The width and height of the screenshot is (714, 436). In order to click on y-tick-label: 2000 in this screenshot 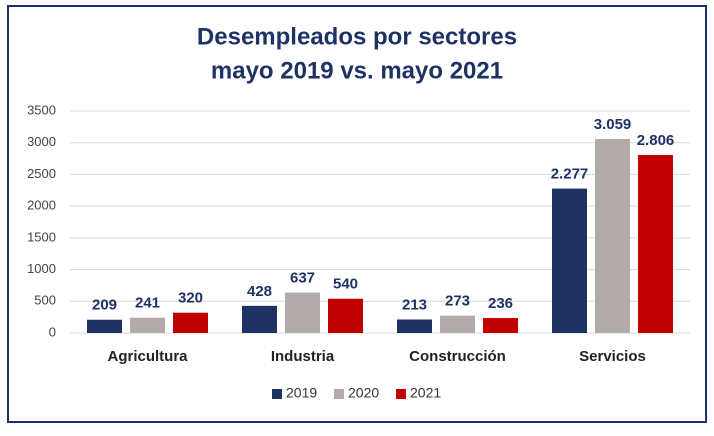, I will do `click(41, 205)`.